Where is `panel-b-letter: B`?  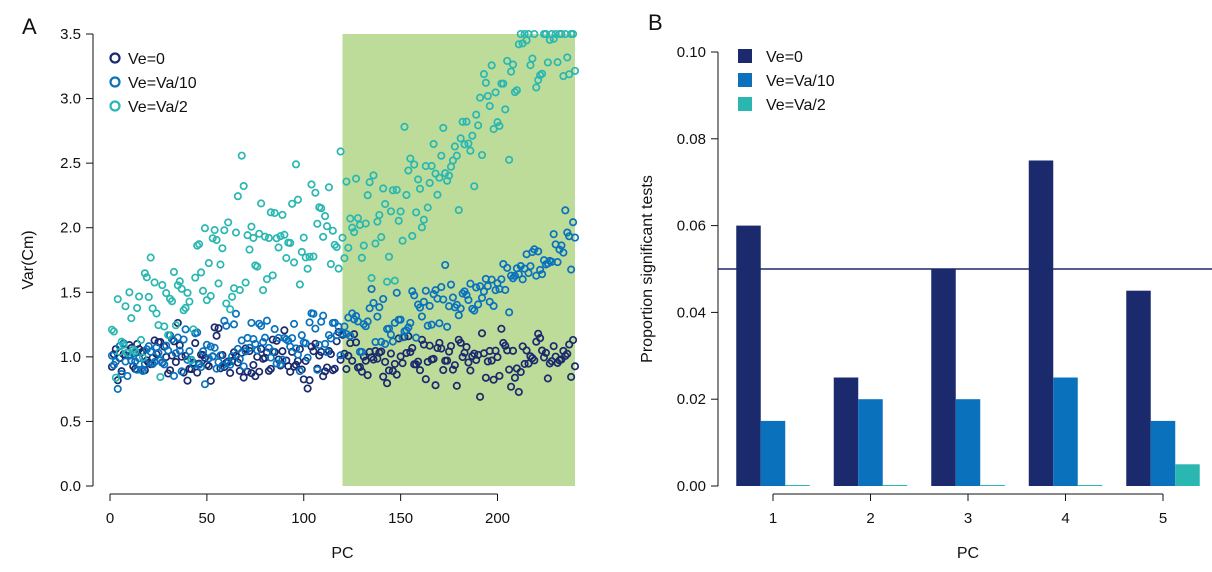 panel-b-letter: B is located at coordinates (655, 22).